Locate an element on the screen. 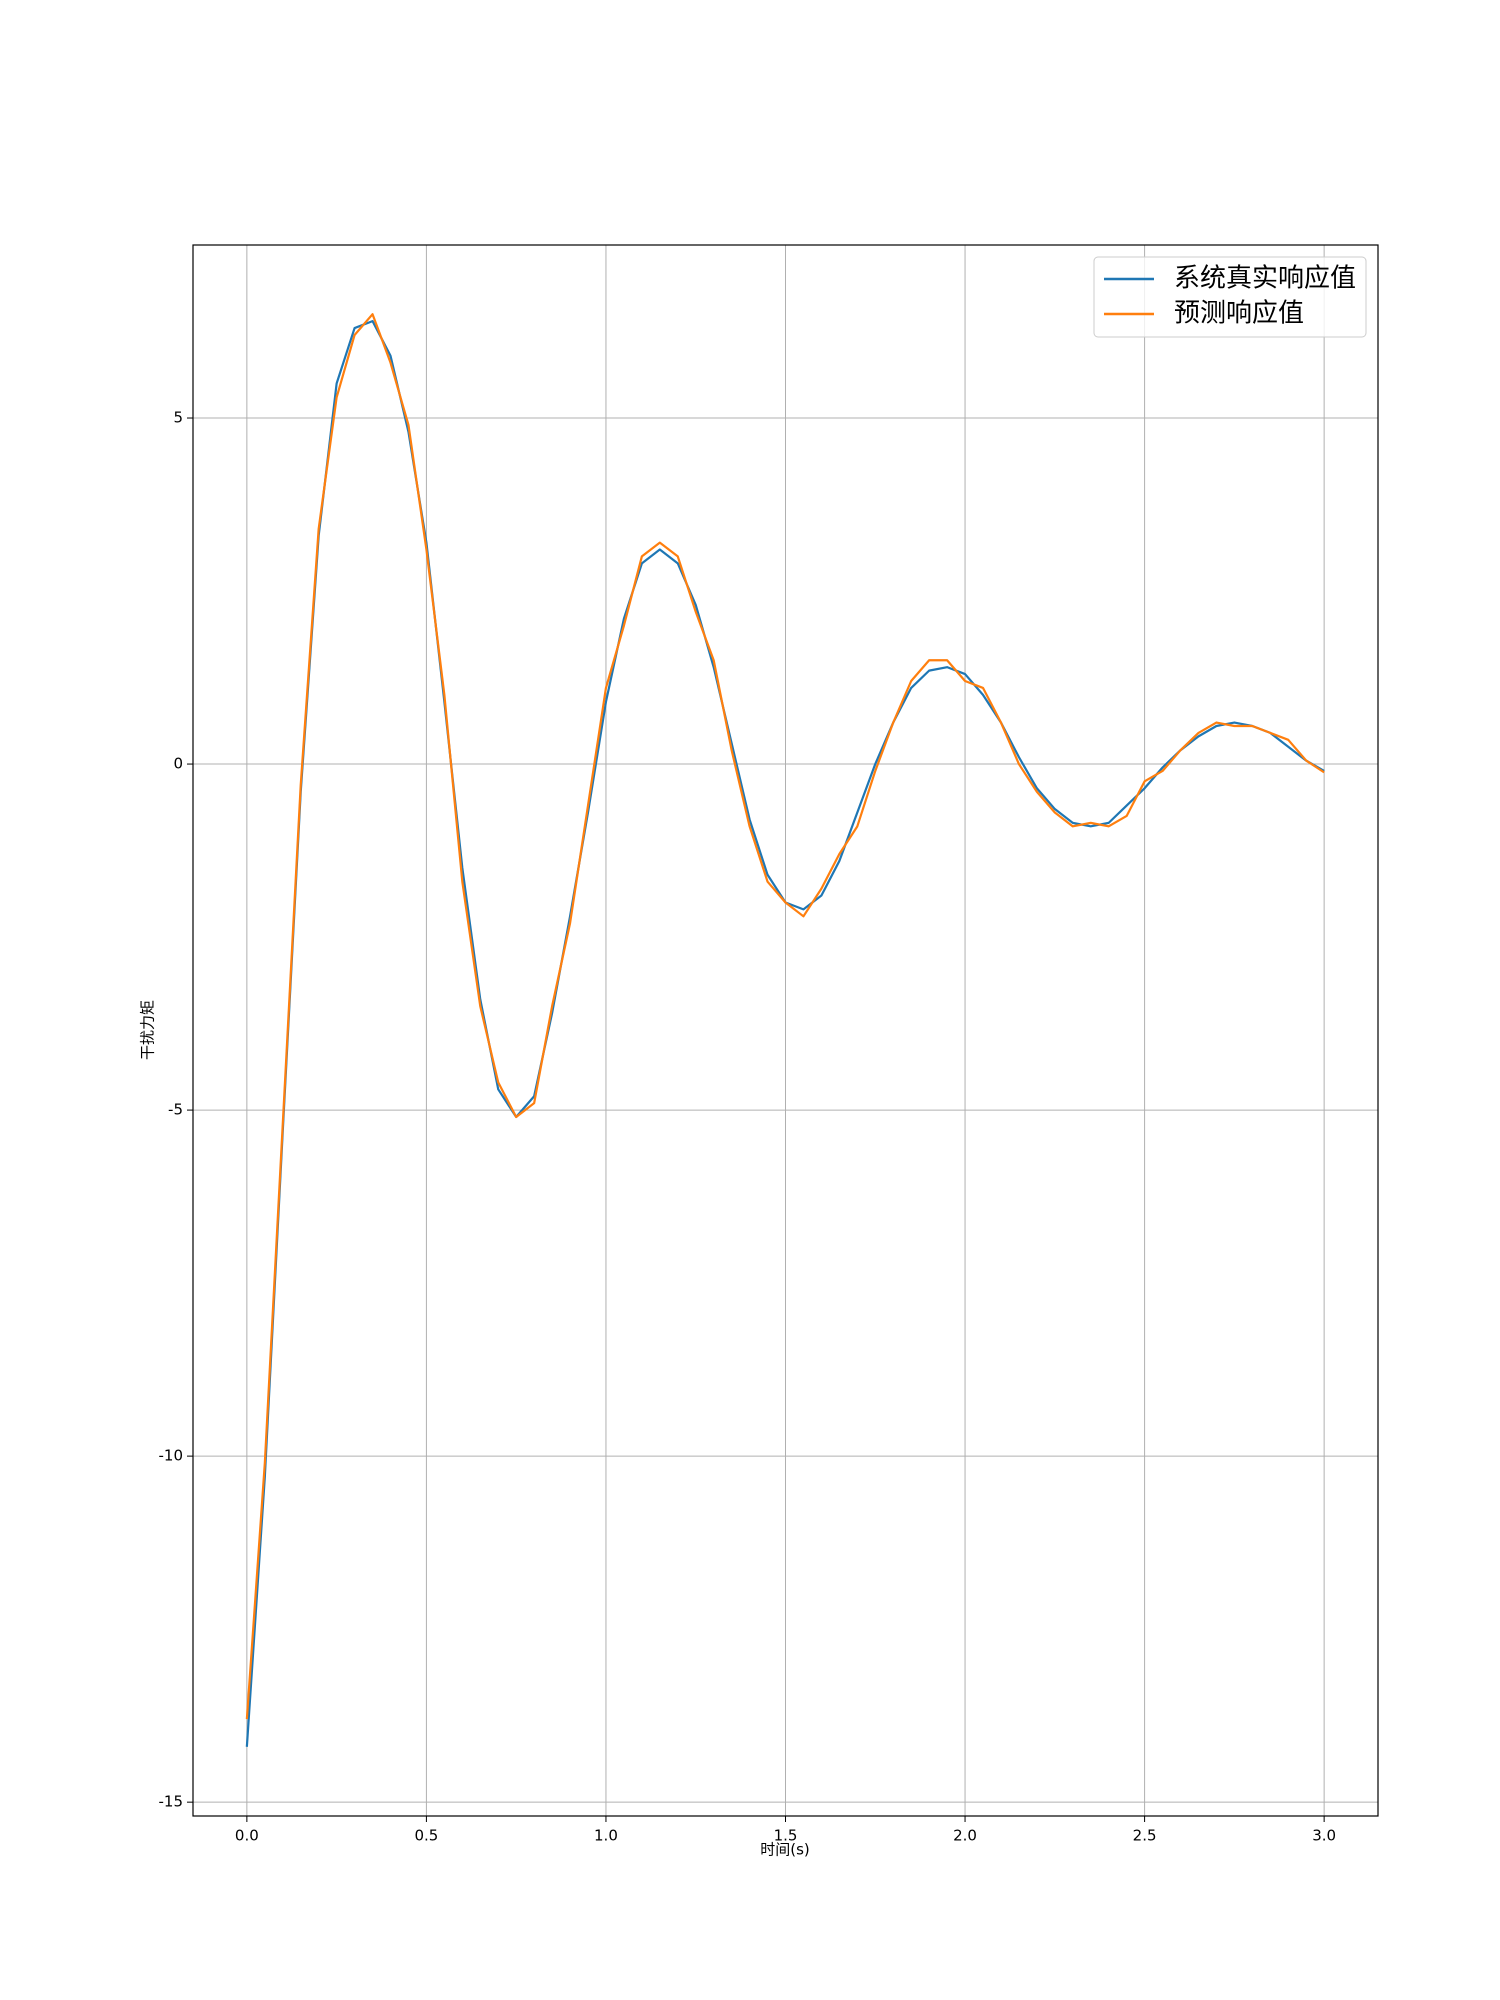 The width and height of the screenshot is (1500, 2000). legend-box is located at coordinates (1230, 297).